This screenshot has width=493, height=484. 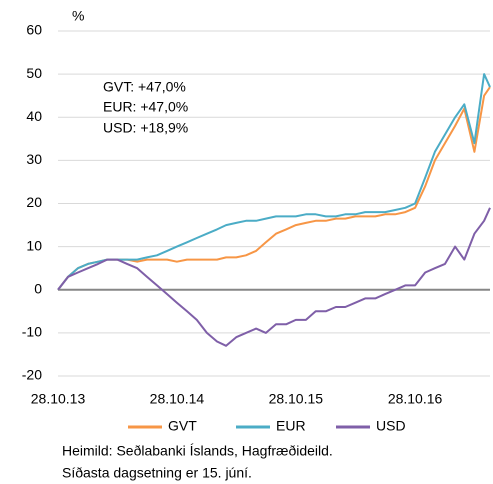 What do you see at coordinates (58, 399) in the screenshot?
I see `x-tick-label: 28.10.13` at bounding box center [58, 399].